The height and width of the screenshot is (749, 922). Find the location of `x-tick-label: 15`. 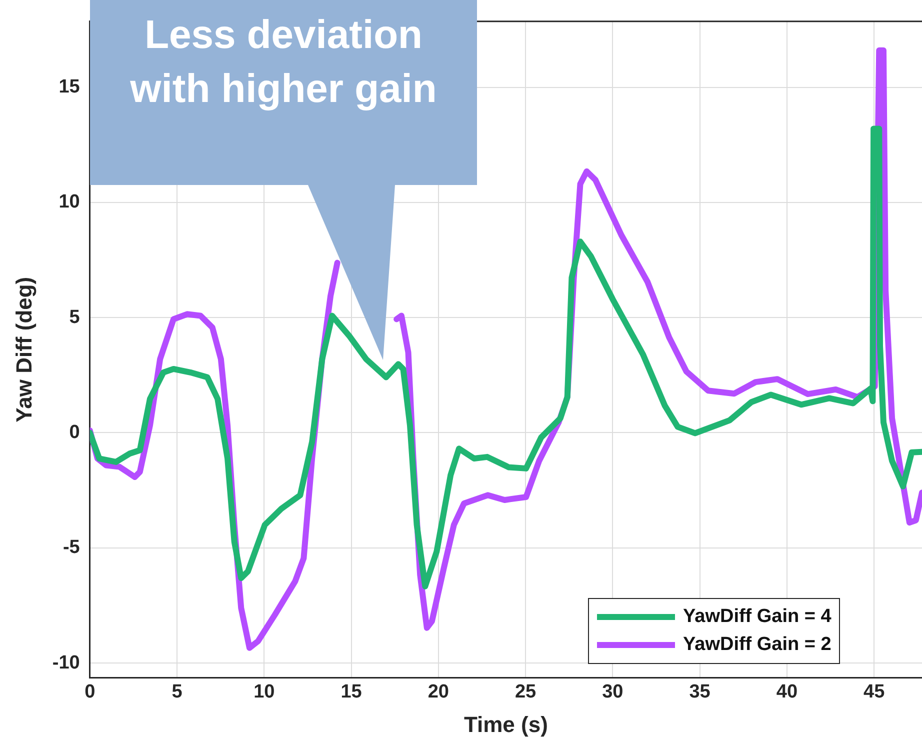

x-tick-label: 15 is located at coordinates (351, 691).